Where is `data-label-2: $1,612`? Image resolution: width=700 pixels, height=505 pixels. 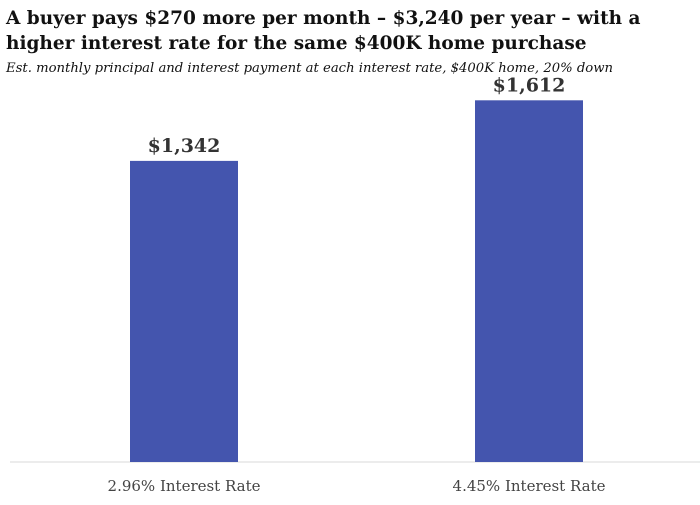 data-label-2: $1,612 is located at coordinates (529, 85).